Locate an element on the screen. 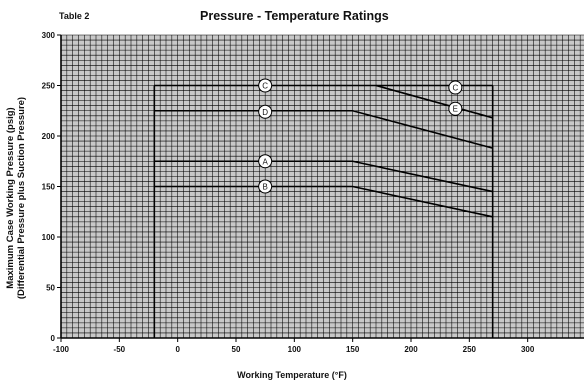 This screenshot has height=383, width=584. y-tick-label: 150 is located at coordinates (49, 187).